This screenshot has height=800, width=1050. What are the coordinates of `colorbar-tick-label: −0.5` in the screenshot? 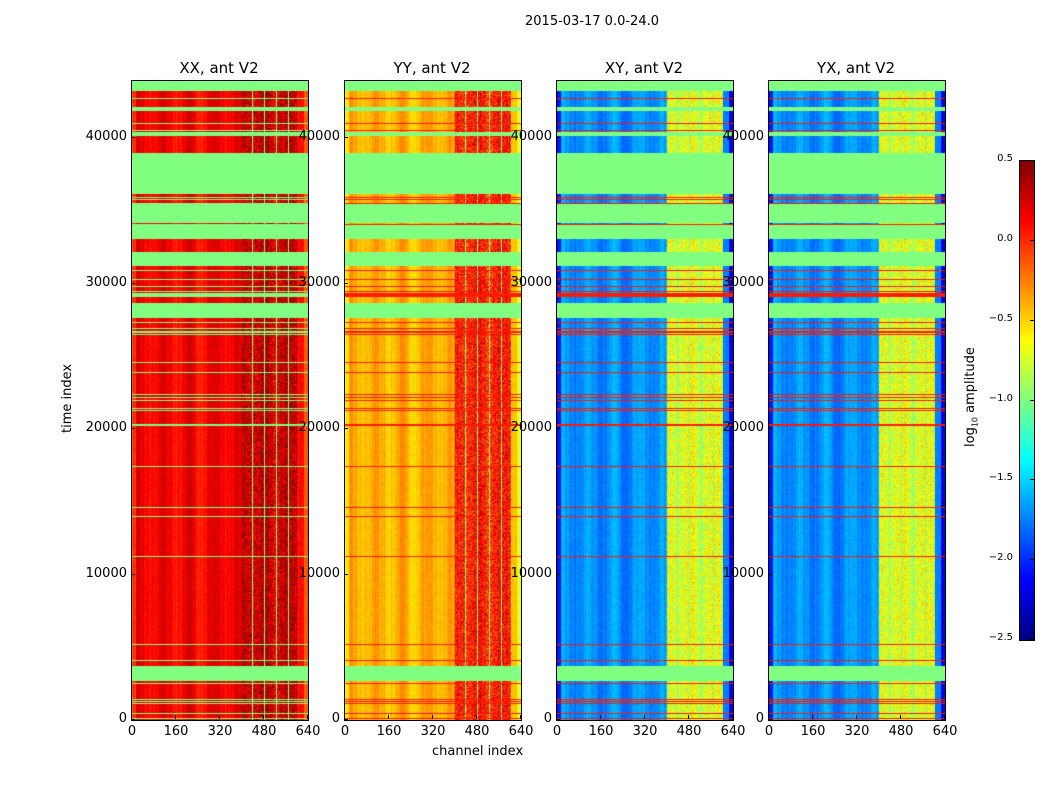 It's located at (1000, 318).